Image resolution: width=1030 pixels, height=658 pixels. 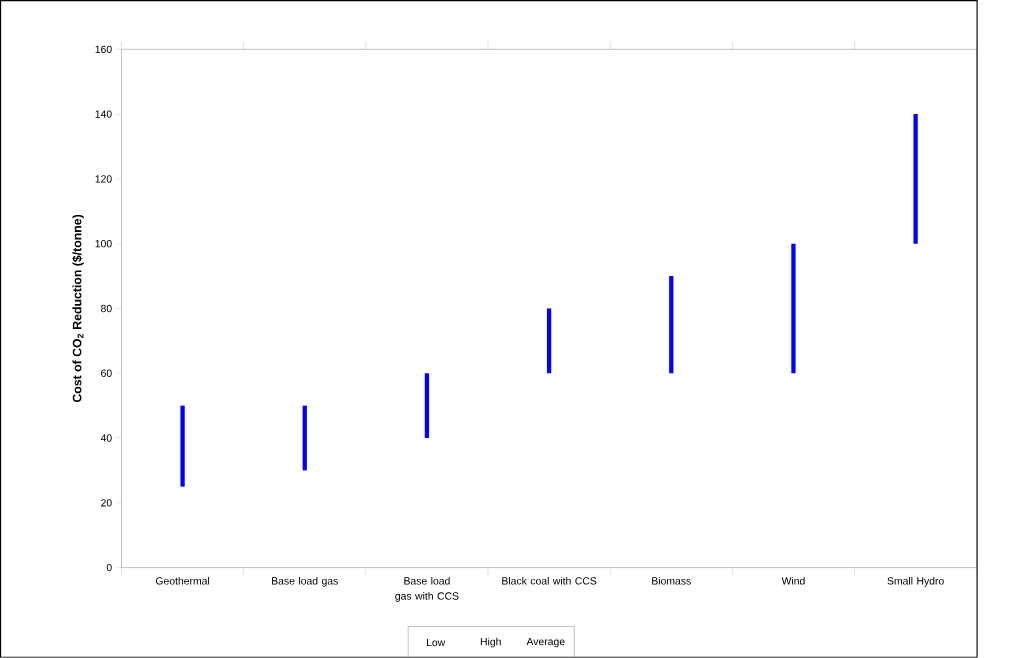 I want to click on text: High, so click(x=490, y=642).